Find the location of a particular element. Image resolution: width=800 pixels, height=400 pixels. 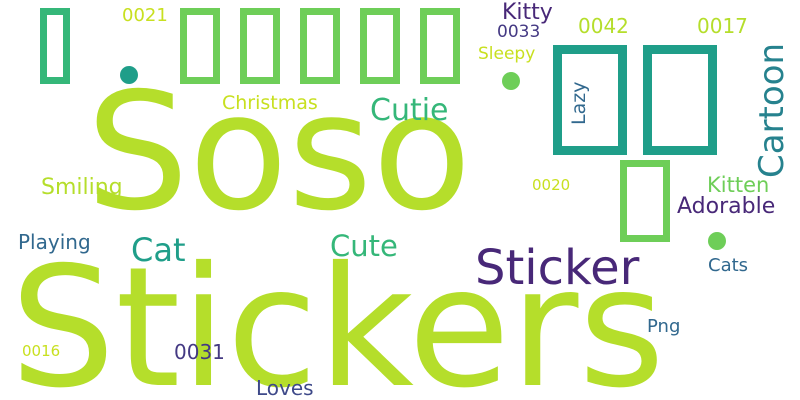

word-cat: Cat is located at coordinates (158, 250).